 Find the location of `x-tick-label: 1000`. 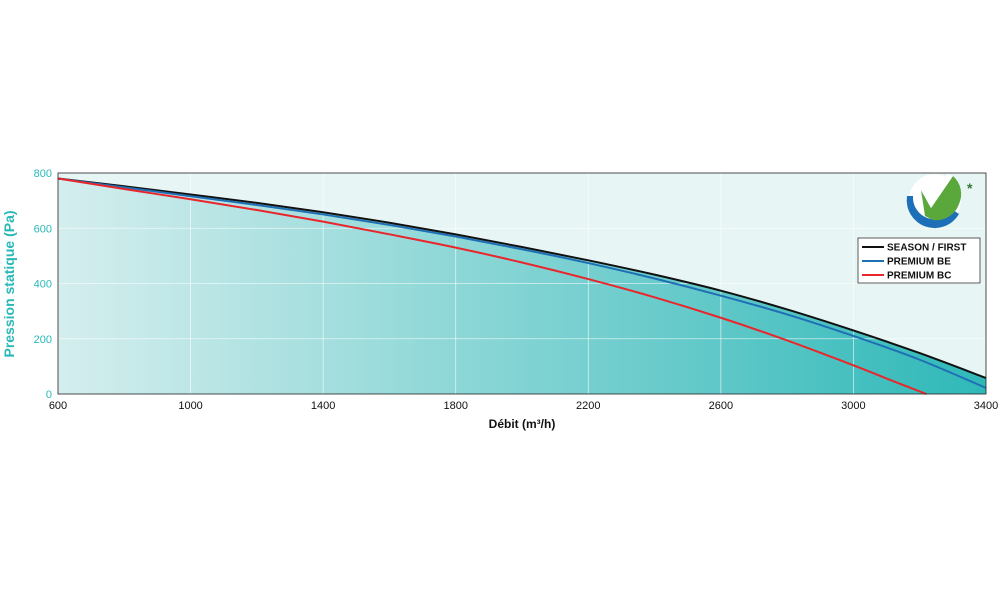

x-tick-label: 1000 is located at coordinates (190, 406).